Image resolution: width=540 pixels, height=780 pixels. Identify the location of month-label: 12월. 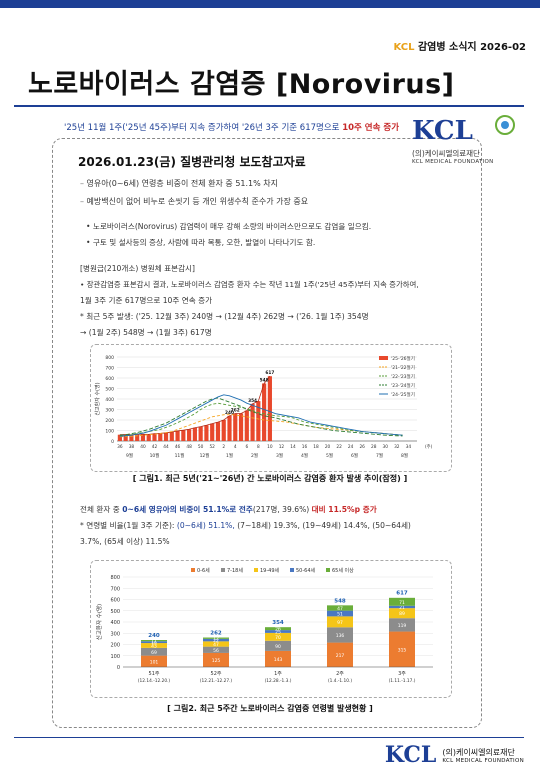
(205, 455).